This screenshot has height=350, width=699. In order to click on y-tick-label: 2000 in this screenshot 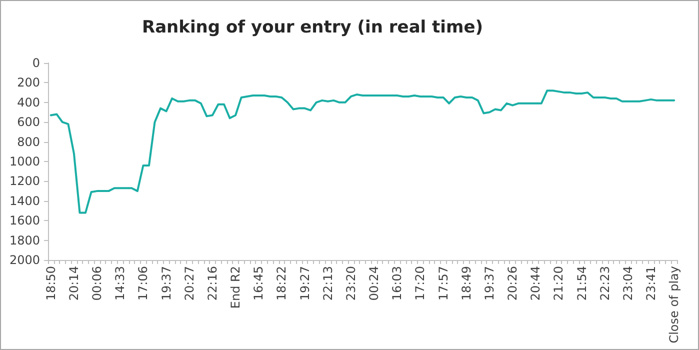, I will do `click(24, 260)`.